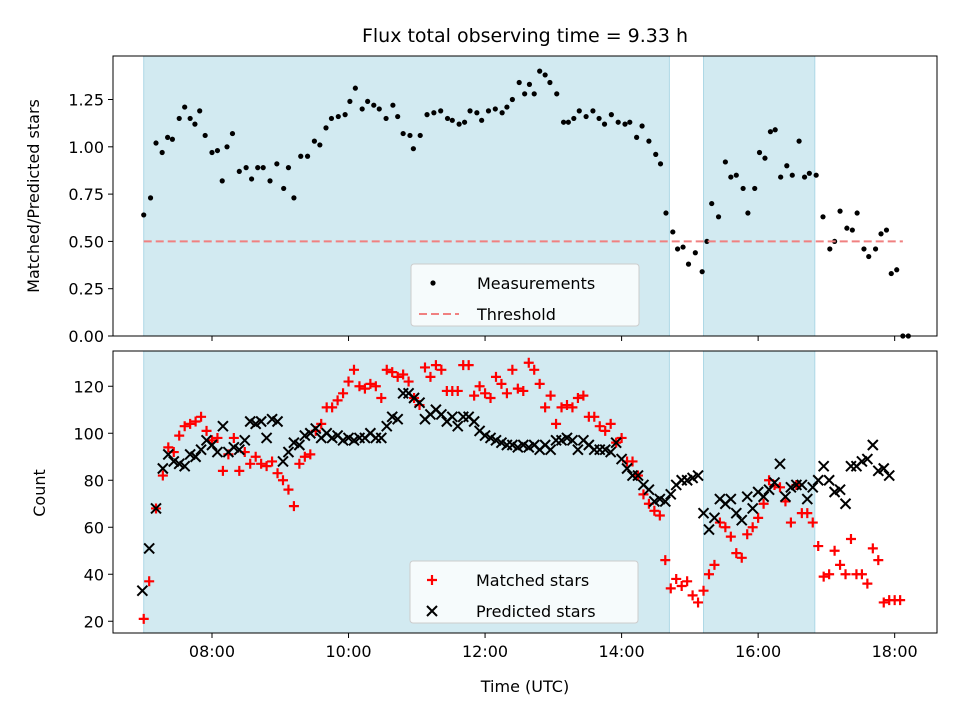 The width and height of the screenshot is (960, 720). Describe the element at coordinates (432, 611) in the screenshot. I see `legend-predicted-stars-marker` at that location.